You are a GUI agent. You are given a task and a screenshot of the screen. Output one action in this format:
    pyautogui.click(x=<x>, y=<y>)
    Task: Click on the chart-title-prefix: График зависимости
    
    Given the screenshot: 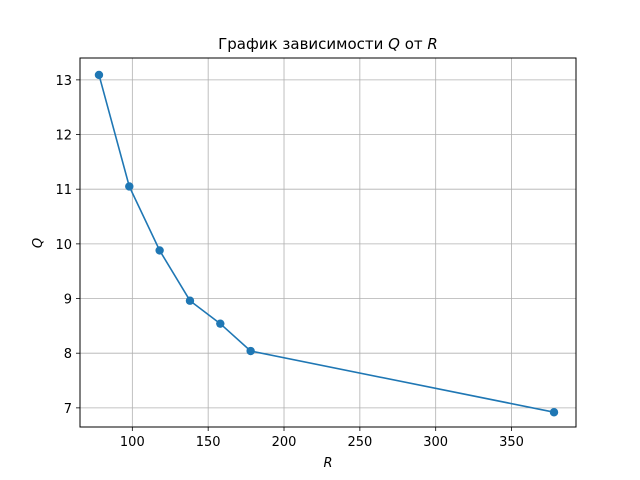 What is the action you would take?
    pyautogui.click(x=303, y=44)
    